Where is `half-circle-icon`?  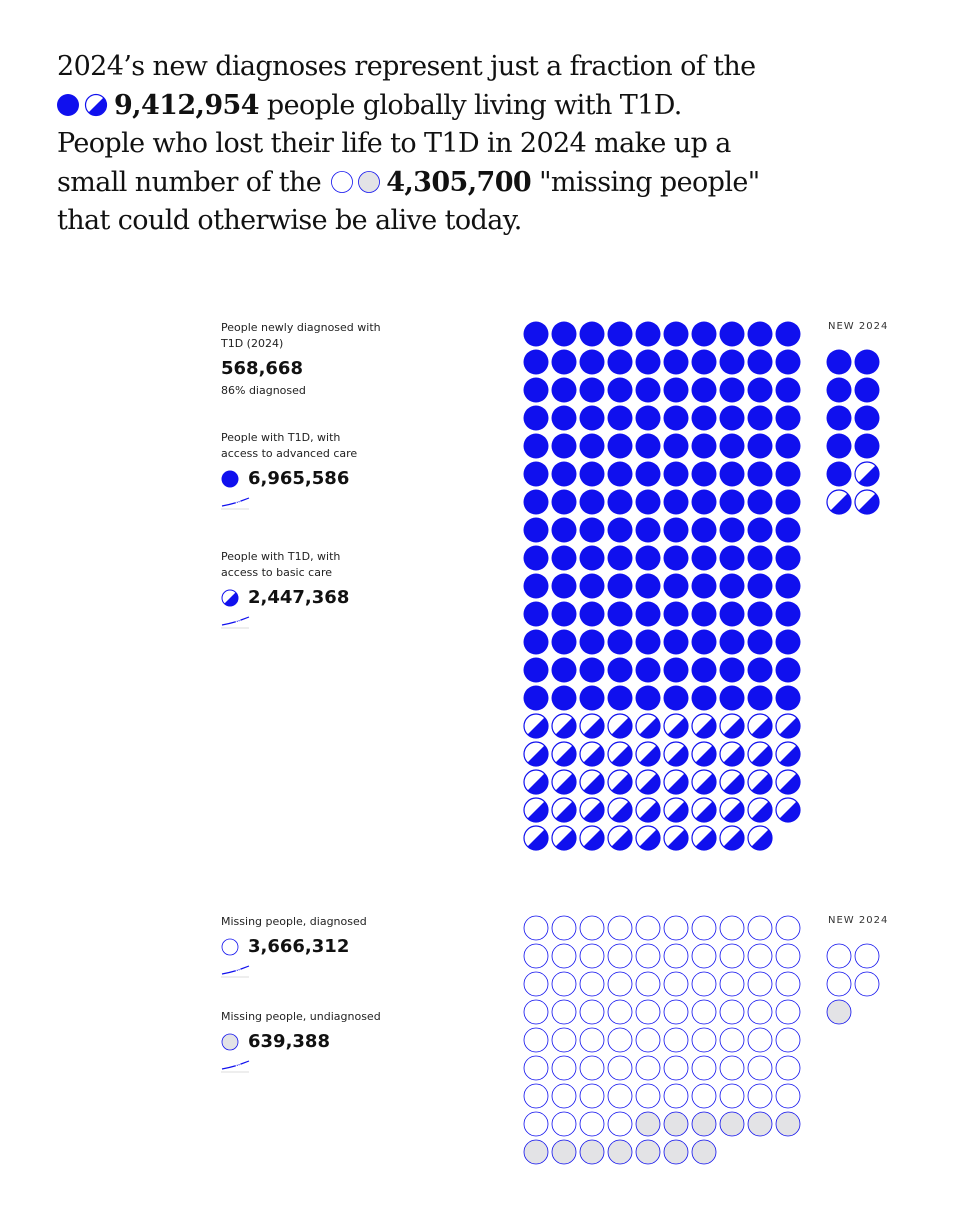 half-circle-icon is located at coordinates (230, 598).